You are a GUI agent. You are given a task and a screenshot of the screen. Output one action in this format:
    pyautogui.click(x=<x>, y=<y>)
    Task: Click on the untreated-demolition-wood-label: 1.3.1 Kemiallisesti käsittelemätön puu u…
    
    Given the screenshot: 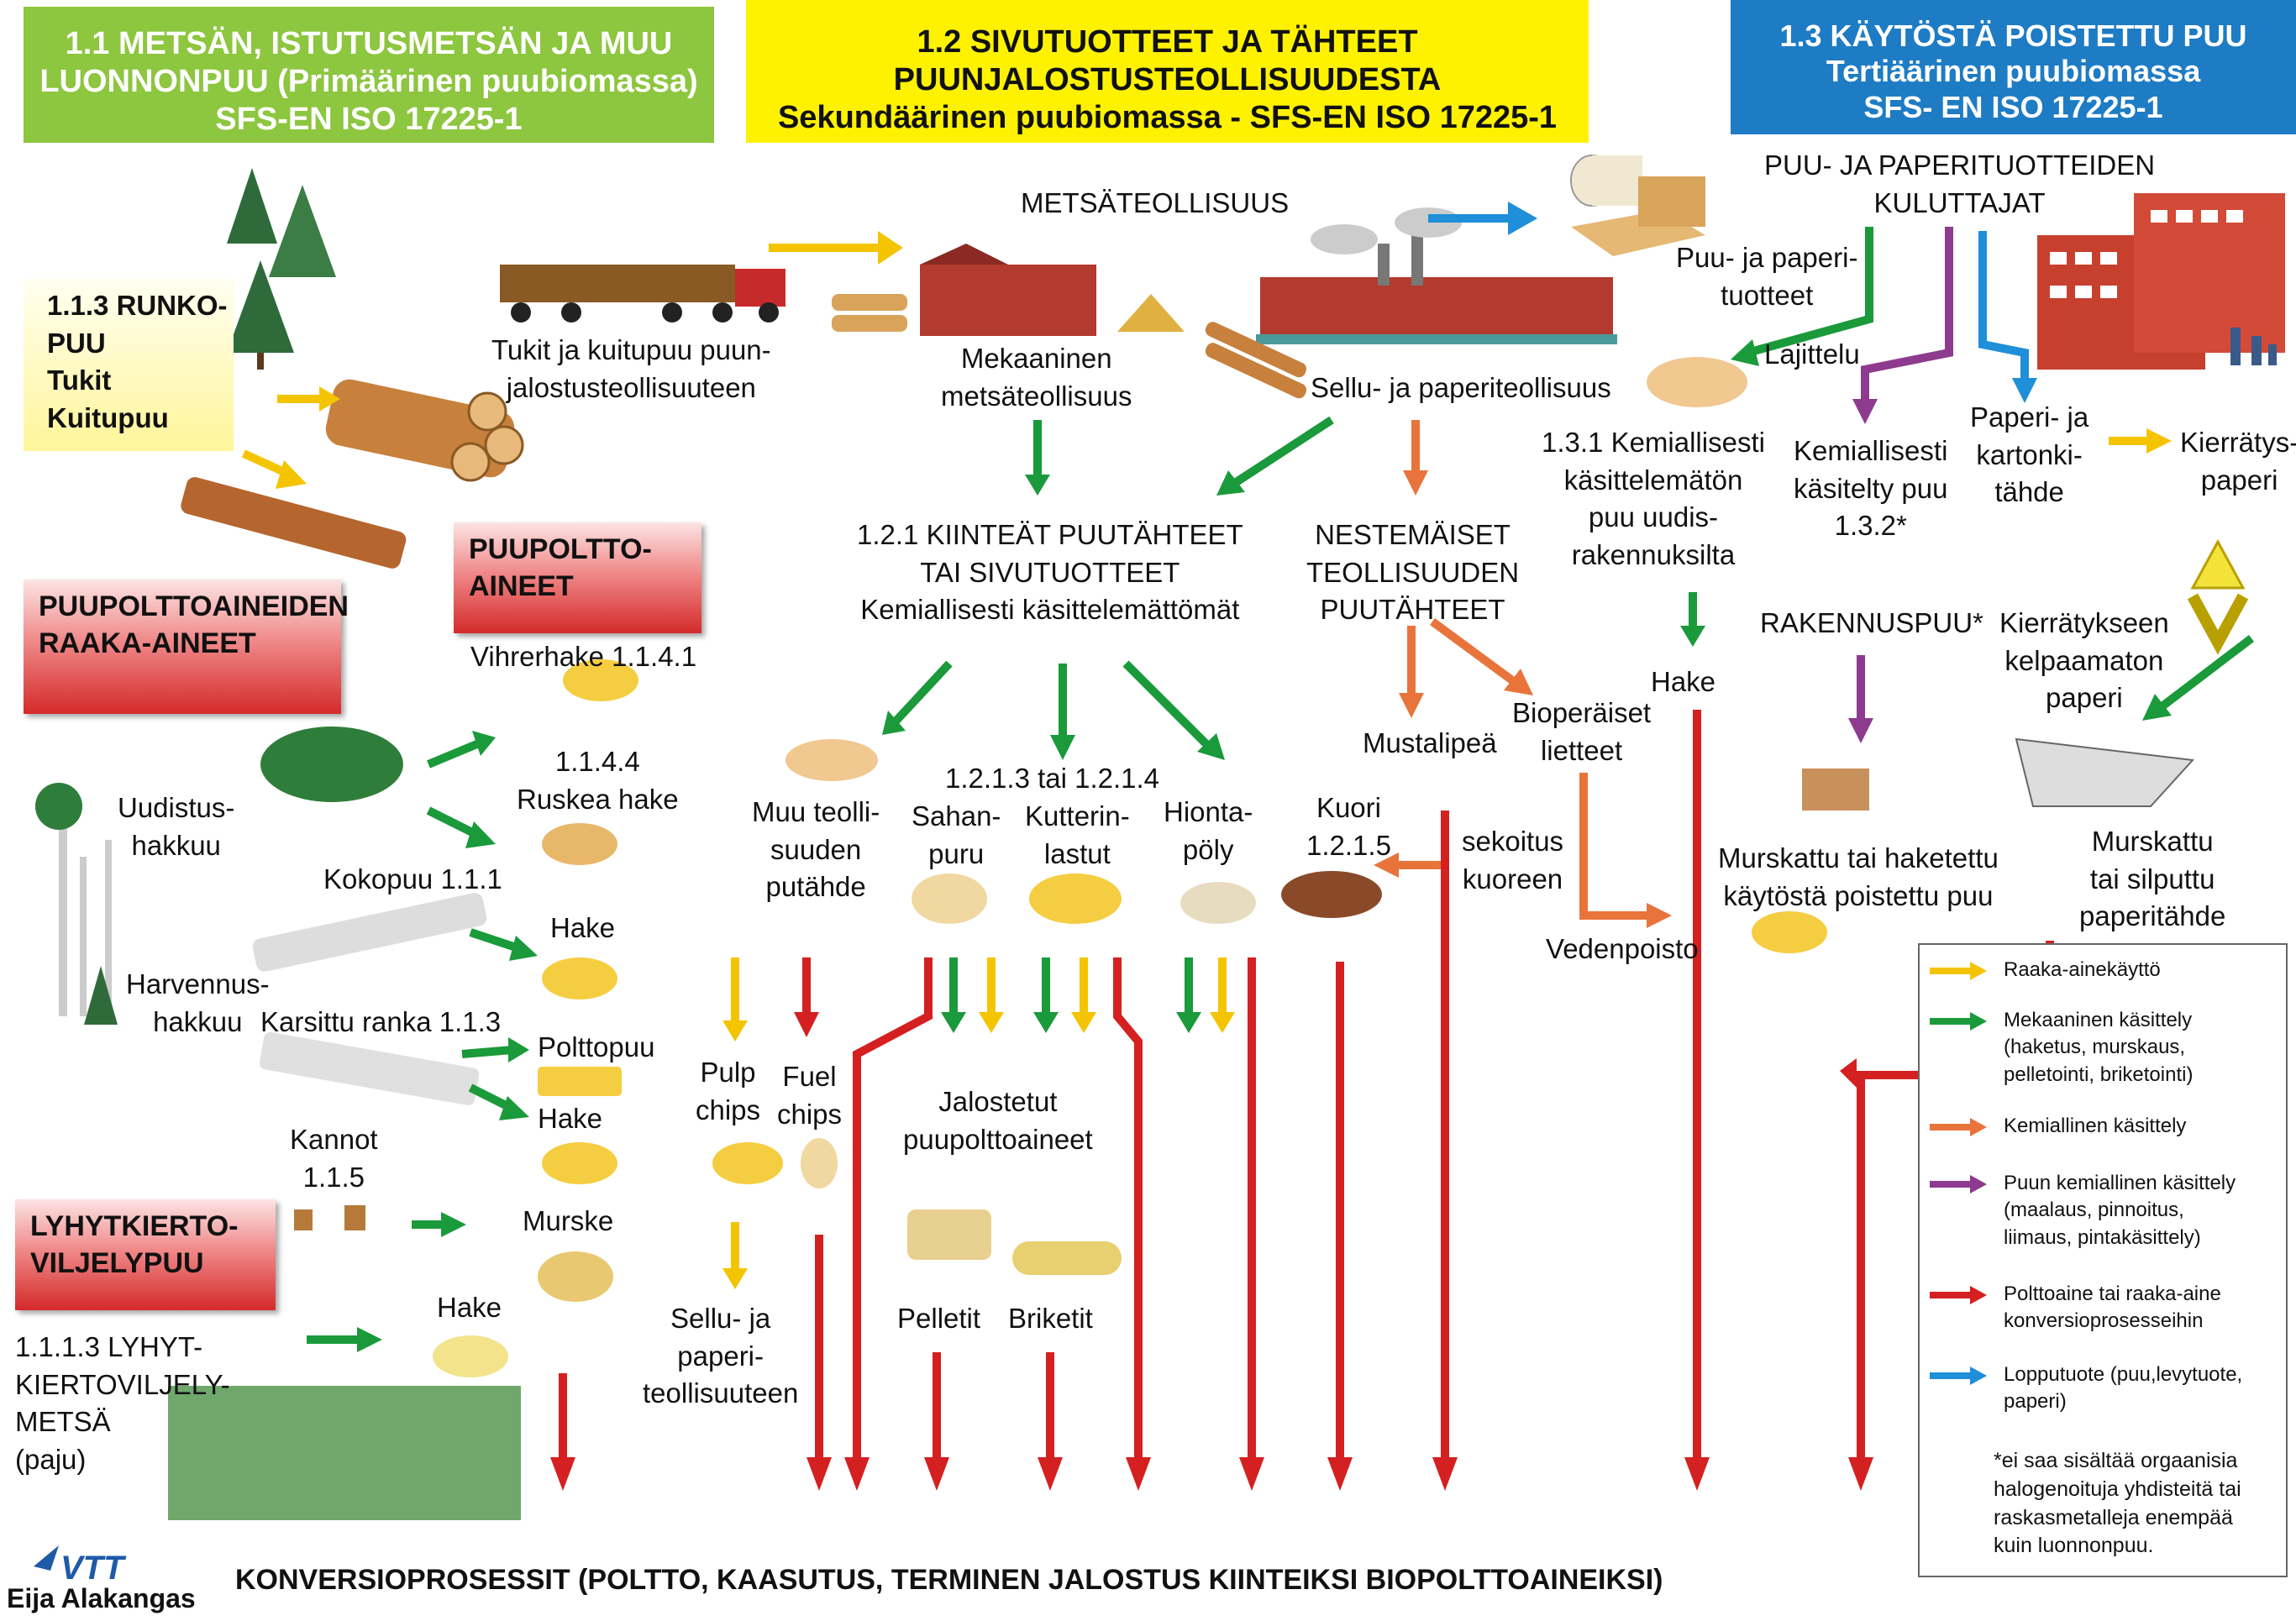 What is the action you would take?
    pyautogui.click(x=1653, y=498)
    